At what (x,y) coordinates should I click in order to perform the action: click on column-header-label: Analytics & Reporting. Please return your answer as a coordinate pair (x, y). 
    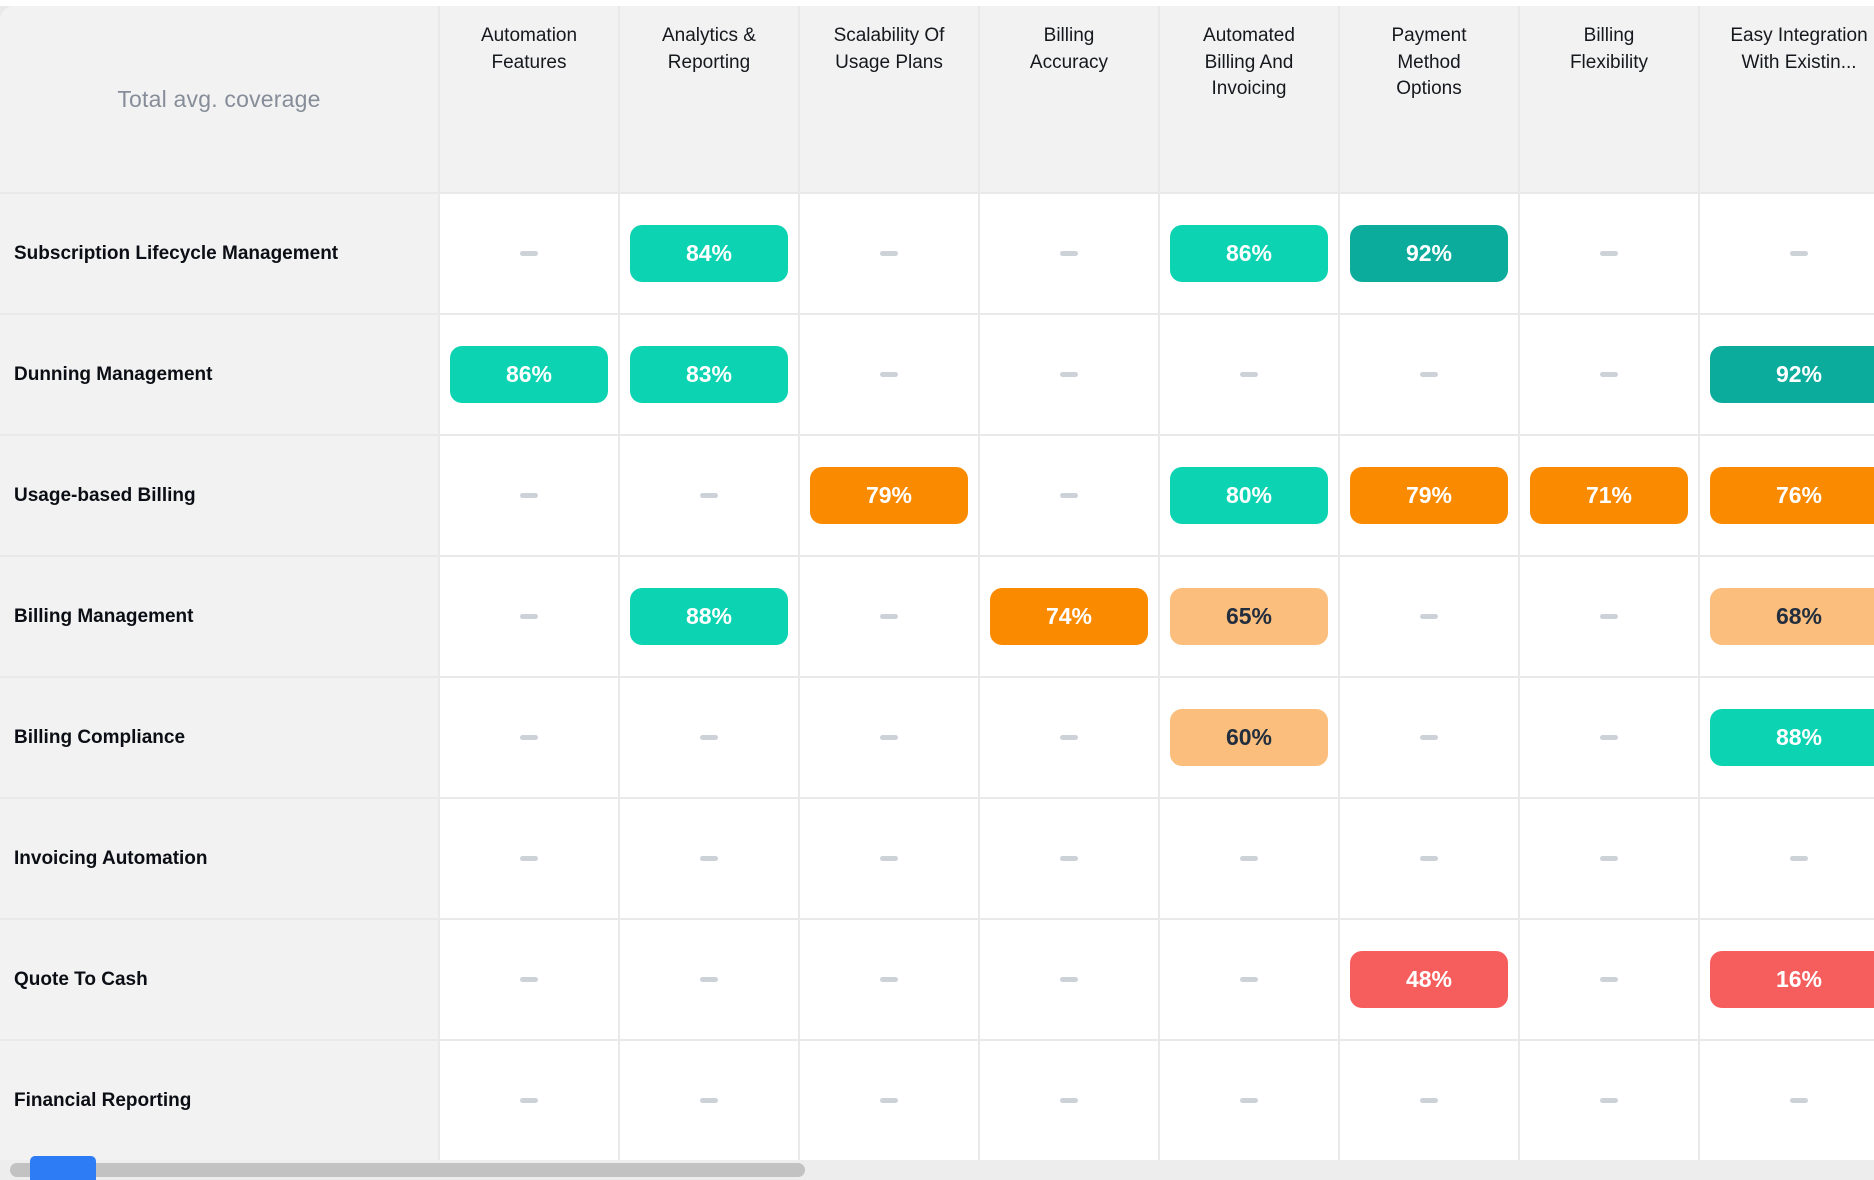
    Looking at the image, I should click on (709, 49).